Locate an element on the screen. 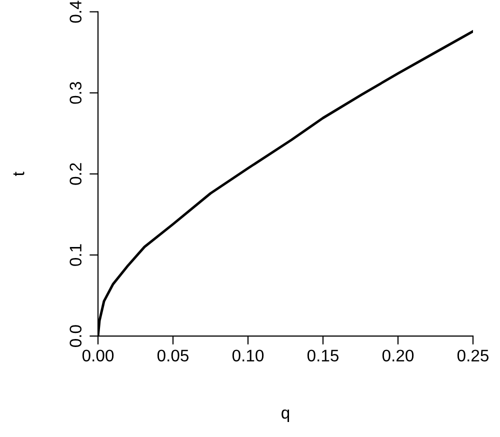 The height and width of the screenshot is (437, 500). x-tick-label: 0.20 is located at coordinates (398, 356).